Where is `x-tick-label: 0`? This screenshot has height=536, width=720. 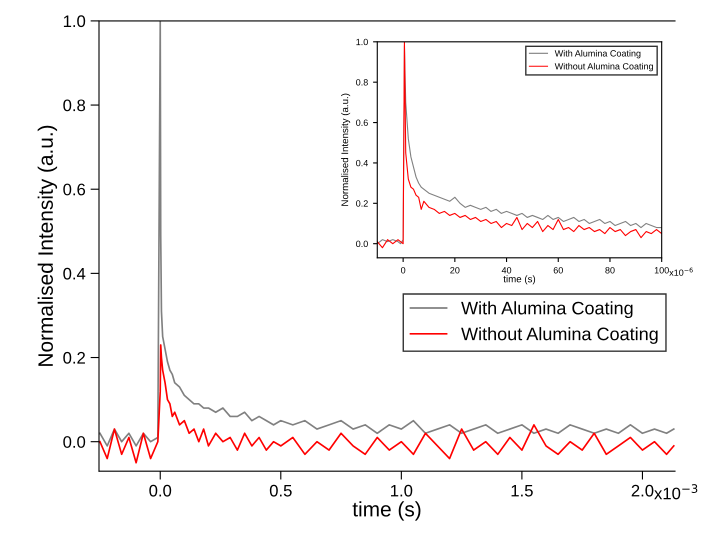
x-tick-label: 0 is located at coordinates (403, 270).